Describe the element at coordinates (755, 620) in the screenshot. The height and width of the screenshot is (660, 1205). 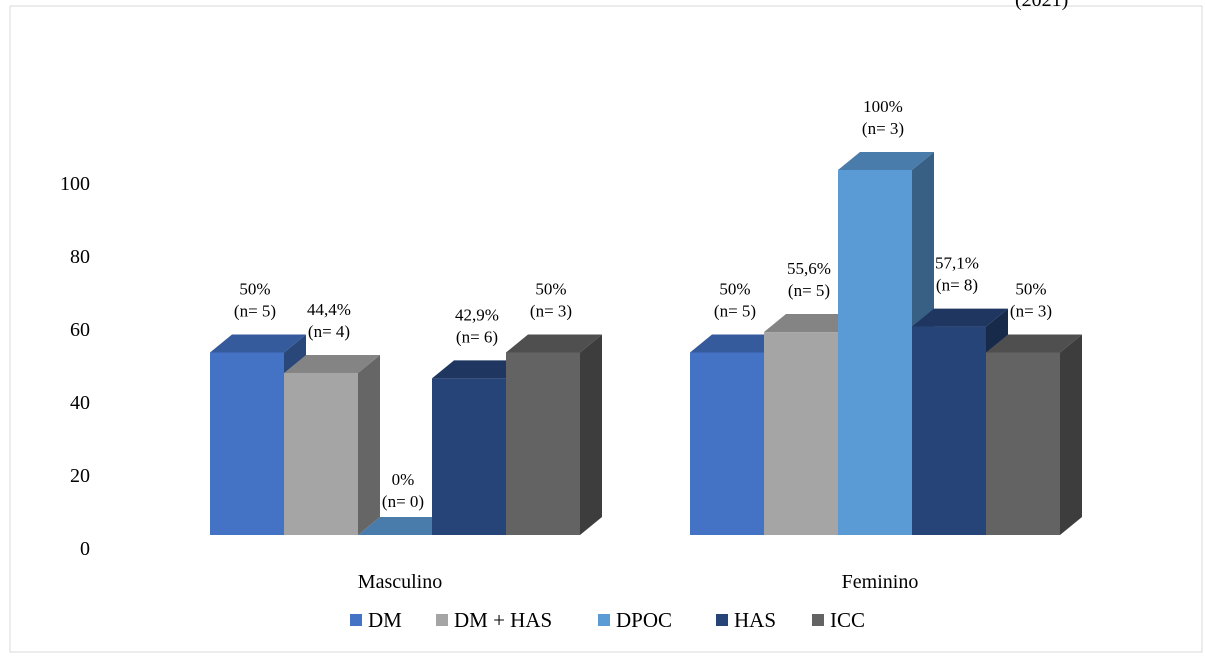
I see `legend-label: HAS` at that location.